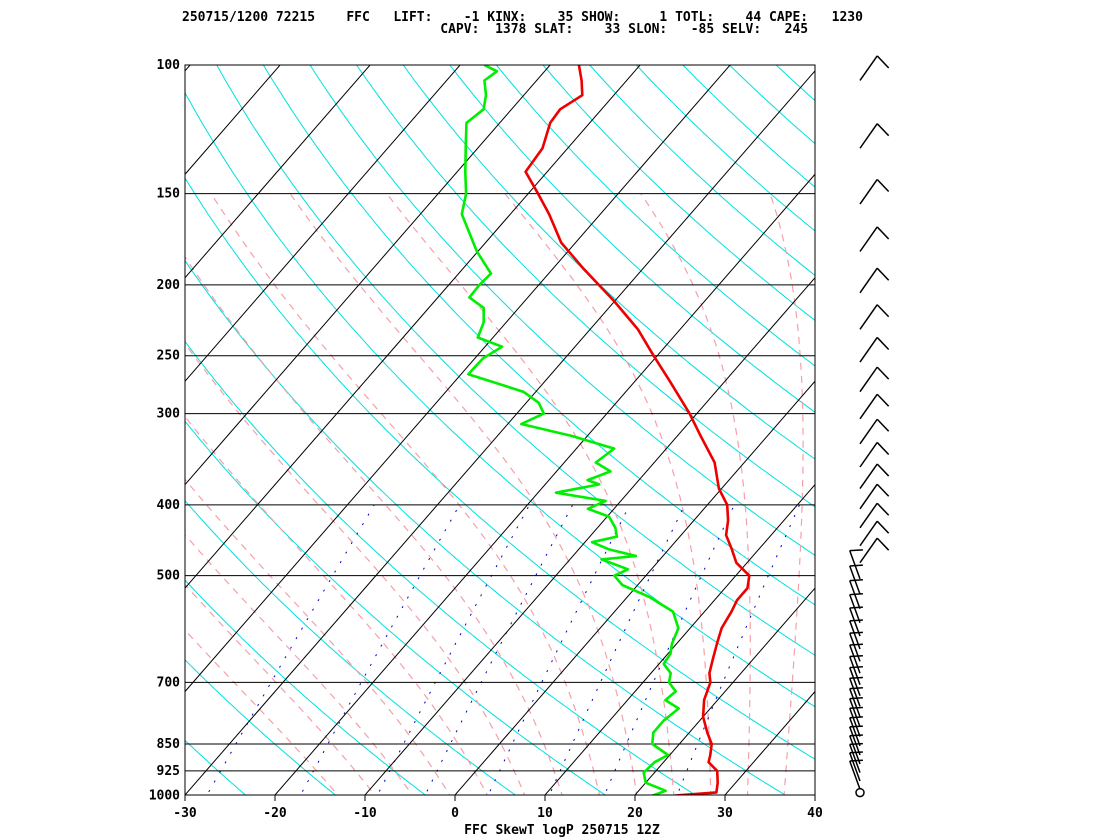 The image size is (1120, 840). I want to click on pressure-tick-label: 1000, so click(164, 796).